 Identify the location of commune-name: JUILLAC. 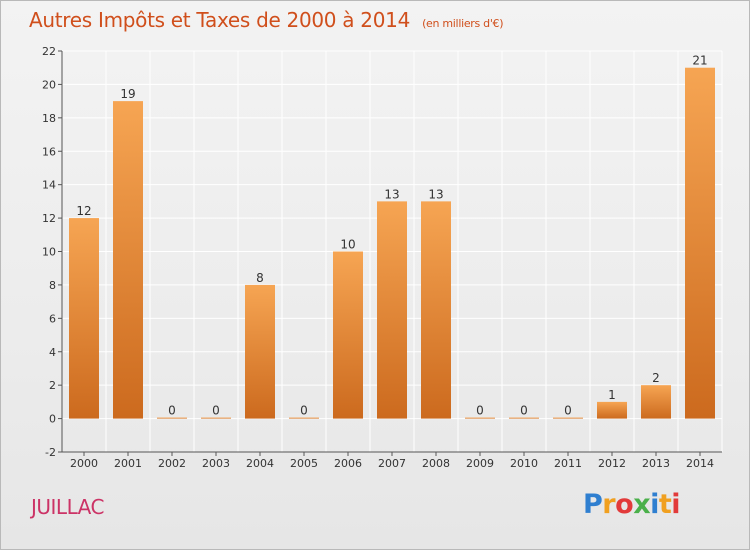
(67, 507).